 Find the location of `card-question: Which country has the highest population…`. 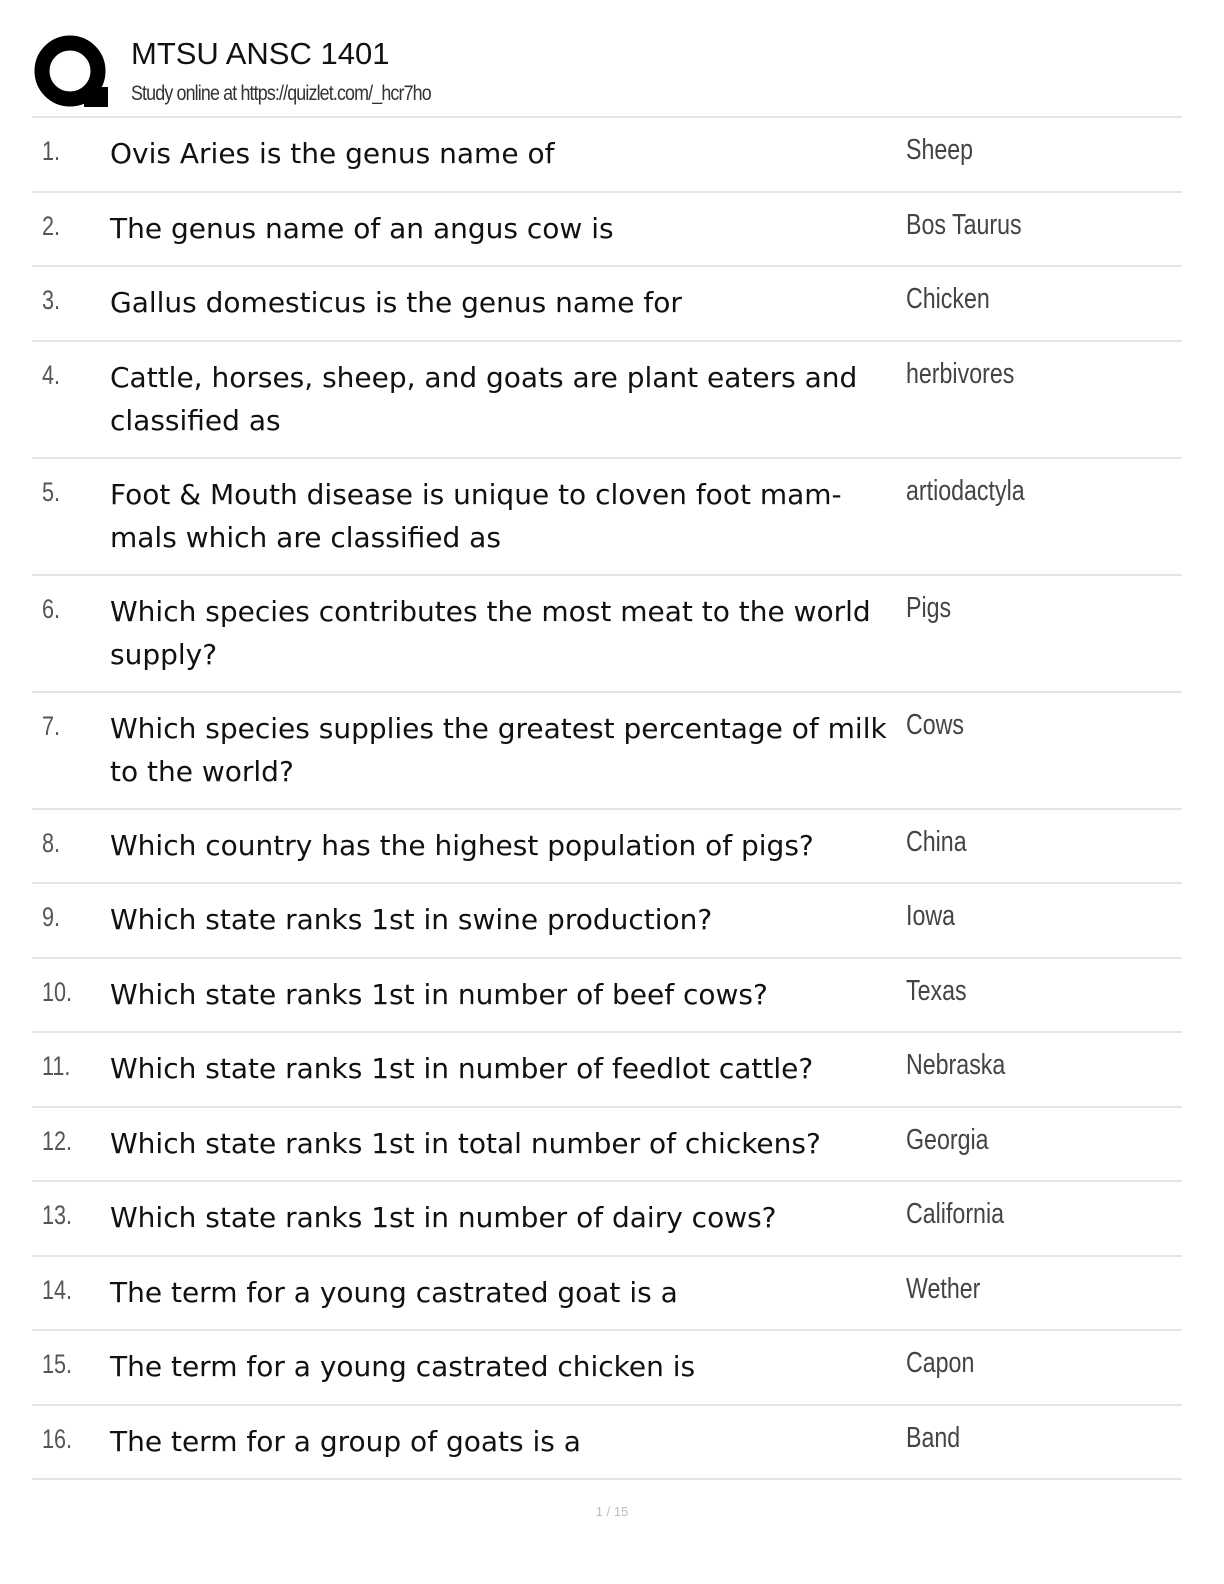

card-question: Which country has the highest population… is located at coordinates (462, 845).